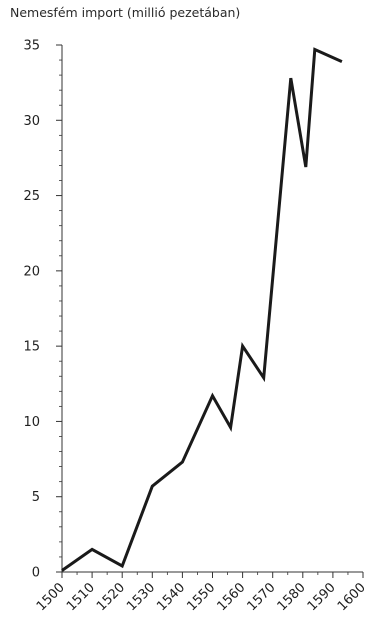  Describe the element at coordinates (31, 271) in the screenshot. I see `y-tick-label: 20` at that location.